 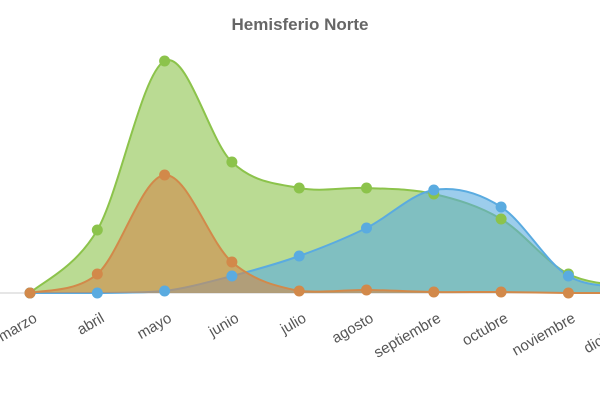 What do you see at coordinates (293, 324) in the screenshot?
I see `x-tick-label: julio` at bounding box center [293, 324].